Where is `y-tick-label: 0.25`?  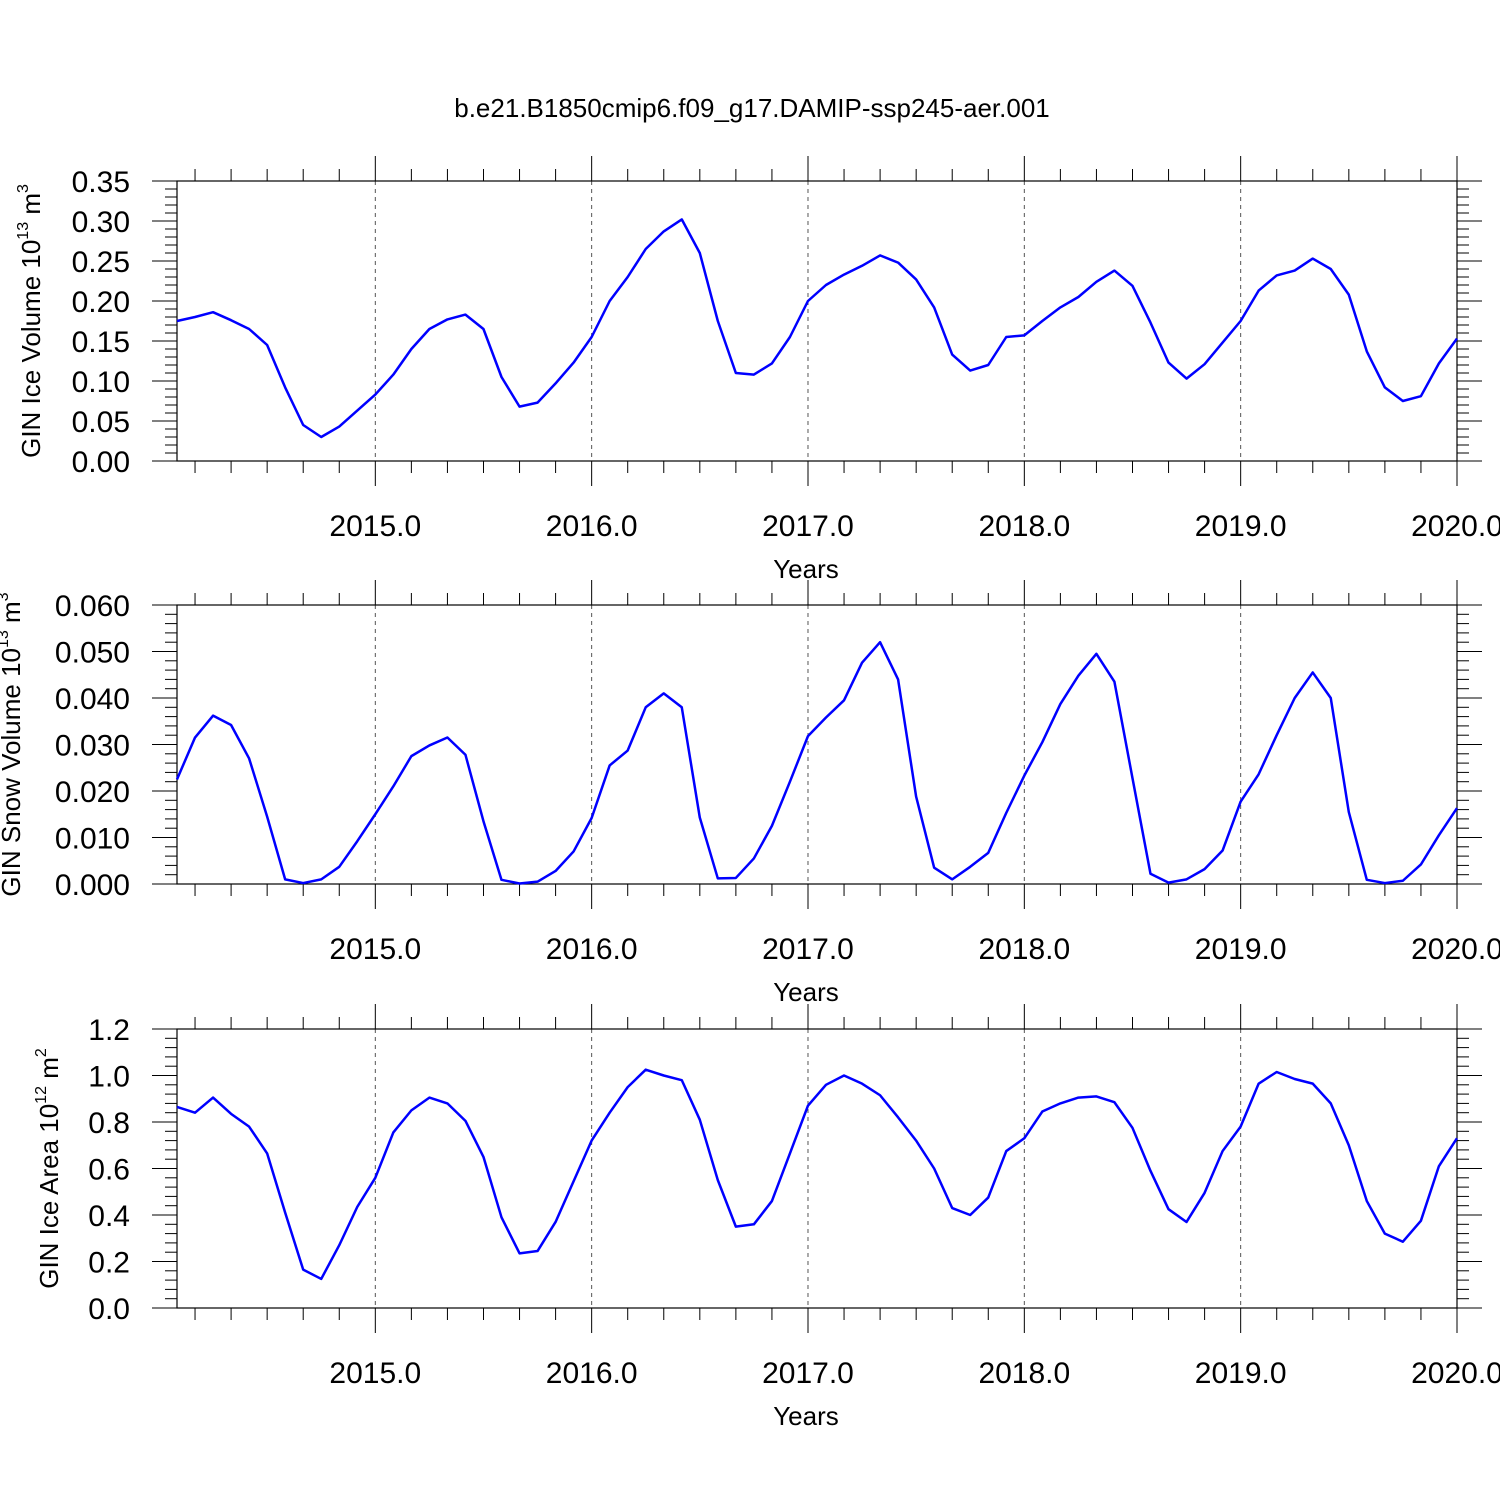
y-tick-label: 0.25 is located at coordinates (101, 262).